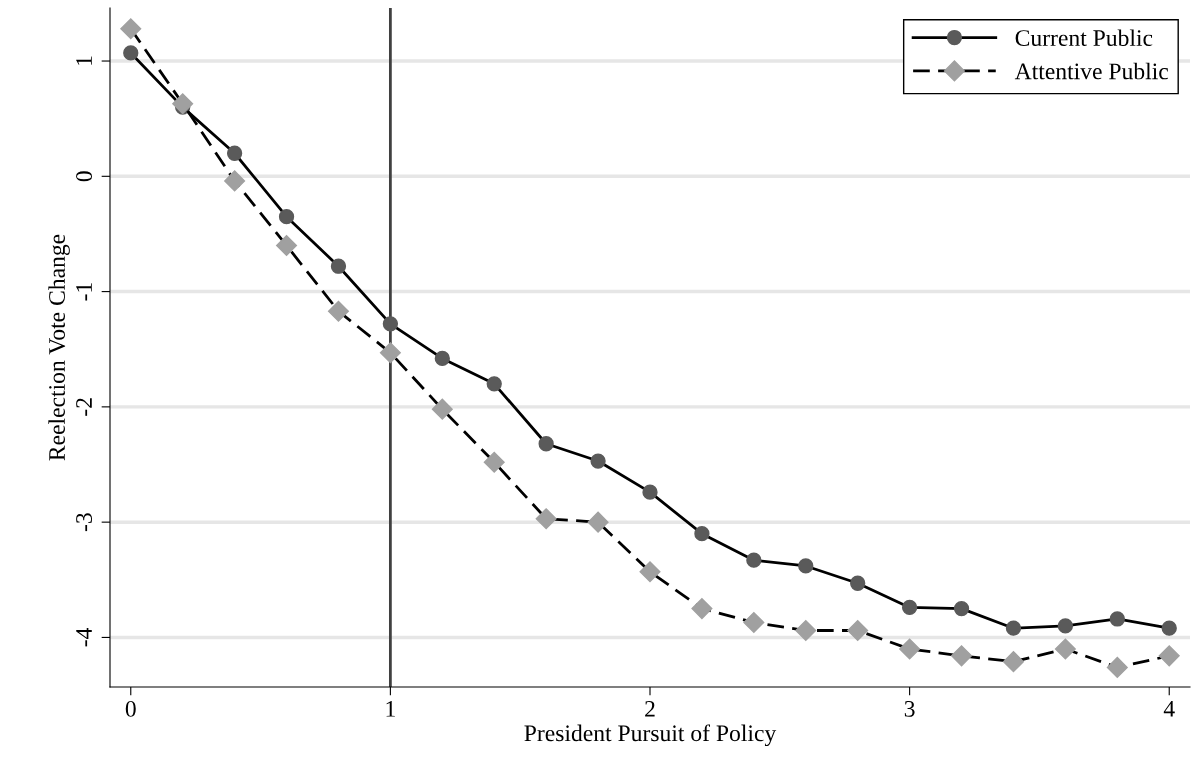  Describe the element at coordinates (59, 347) in the screenshot. I see `y-axis-title: Reelection Vote Change` at that location.